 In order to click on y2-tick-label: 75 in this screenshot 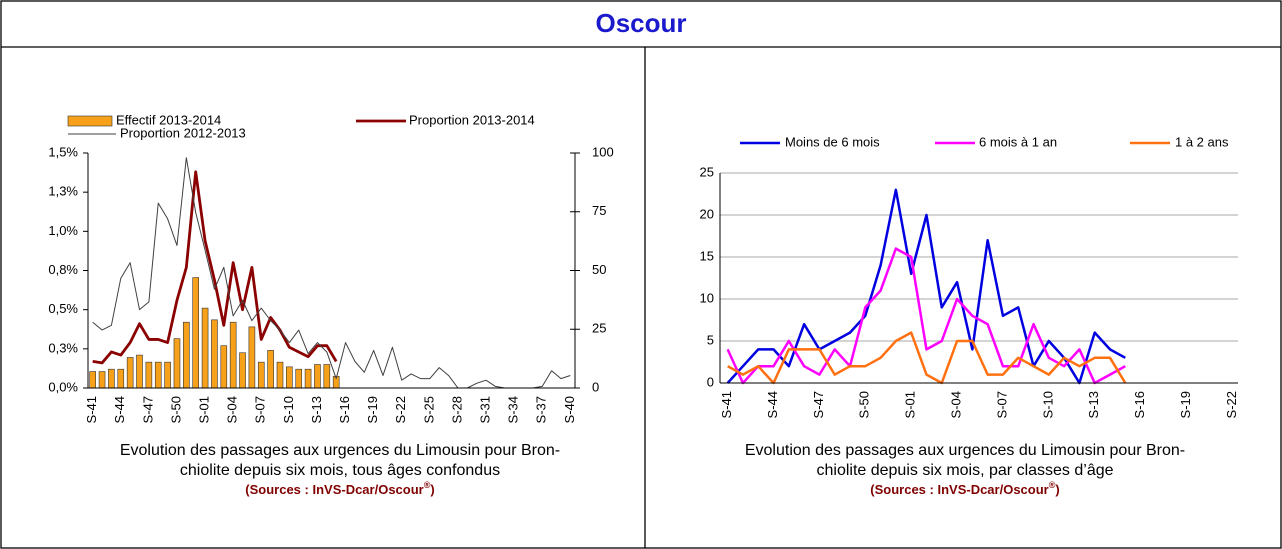, I will do `click(599, 210)`.